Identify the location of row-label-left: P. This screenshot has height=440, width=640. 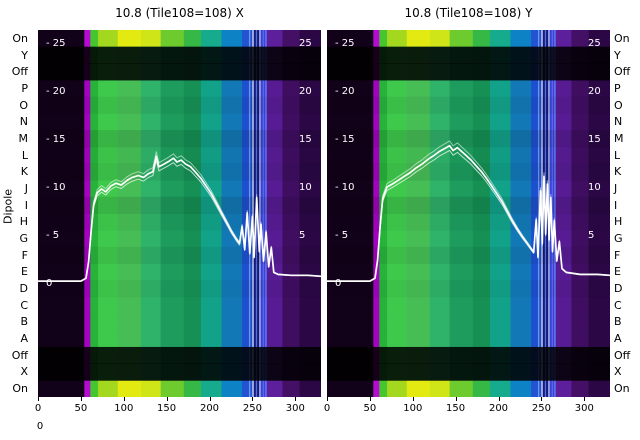
(24, 88).